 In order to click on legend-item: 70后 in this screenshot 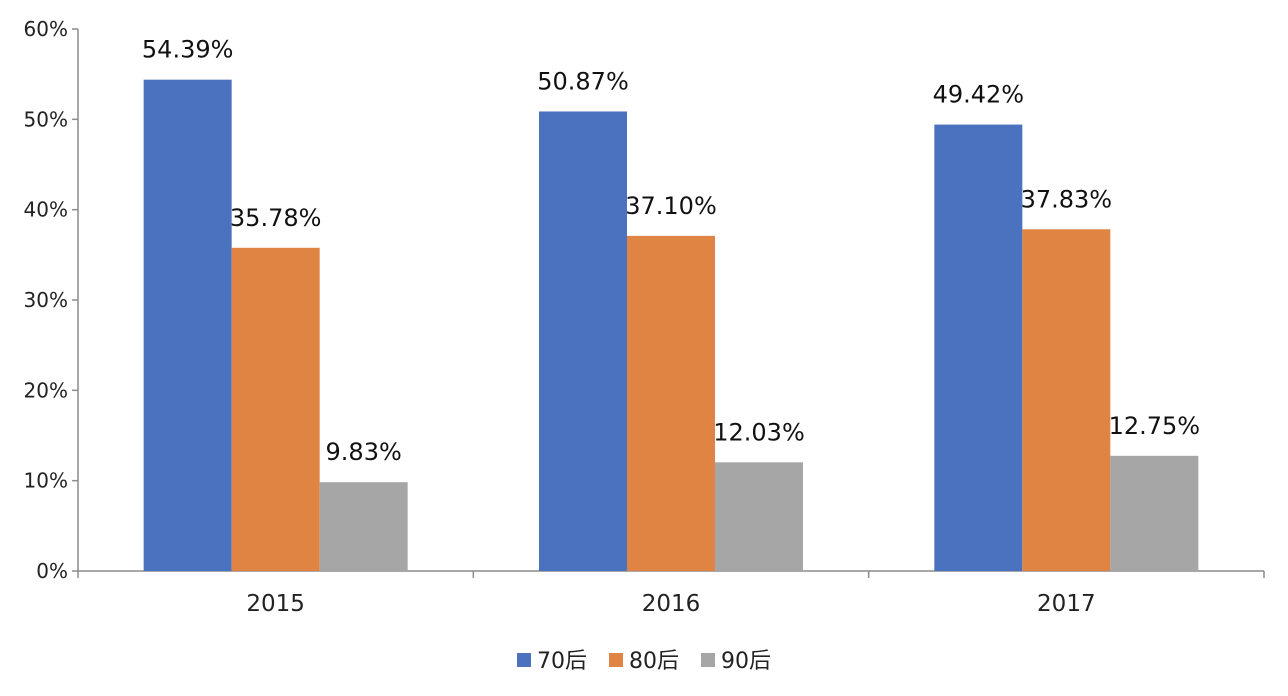, I will do `click(552, 661)`.